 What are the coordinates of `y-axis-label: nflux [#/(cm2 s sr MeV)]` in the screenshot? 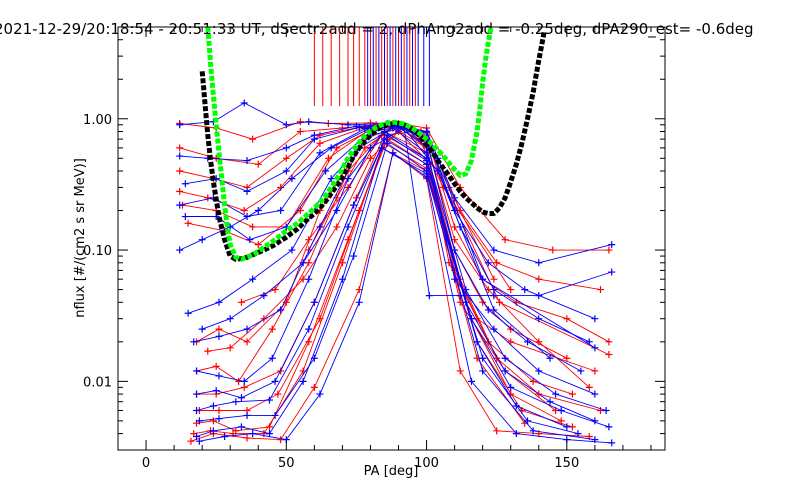 It's located at (80, 238).